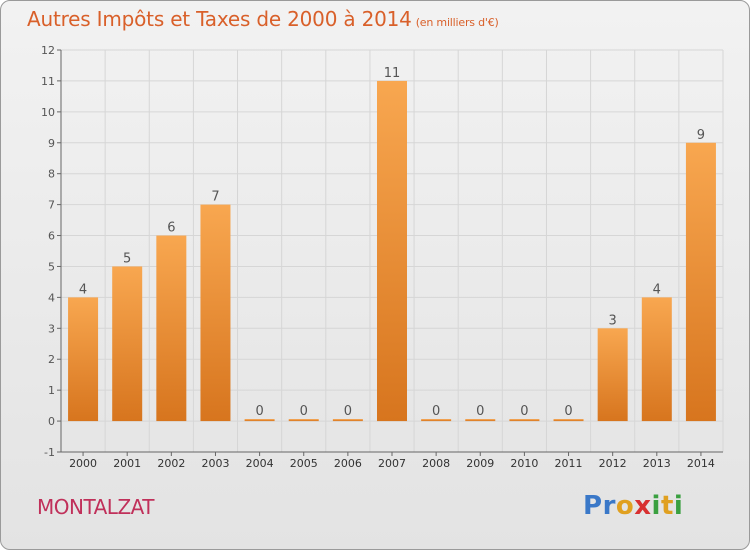 This screenshot has height=550, width=750. I want to click on y-tick-label: 3, so click(51, 328).